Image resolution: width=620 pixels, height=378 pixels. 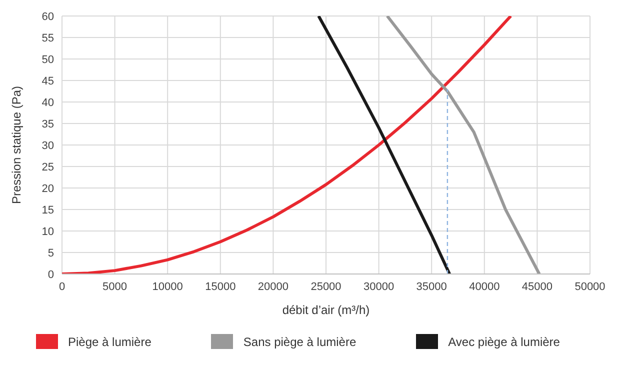 I want to click on y-tick-label: 20, so click(x=48, y=188).